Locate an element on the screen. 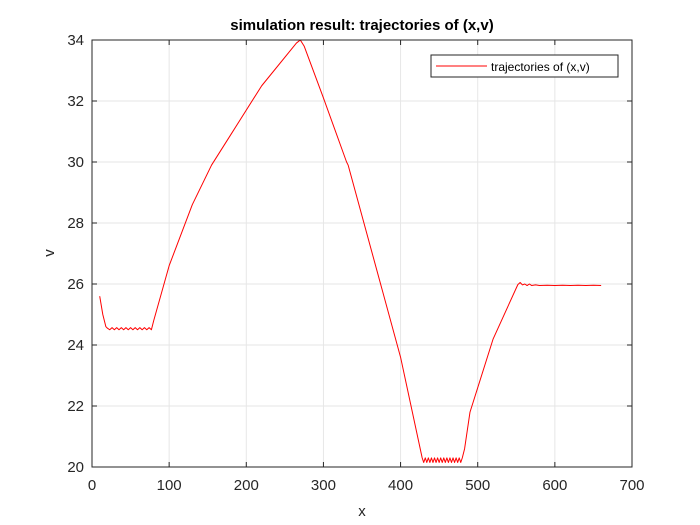 The width and height of the screenshot is (700, 525). legend: trajectories of (x,v) is located at coordinates (524, 66).